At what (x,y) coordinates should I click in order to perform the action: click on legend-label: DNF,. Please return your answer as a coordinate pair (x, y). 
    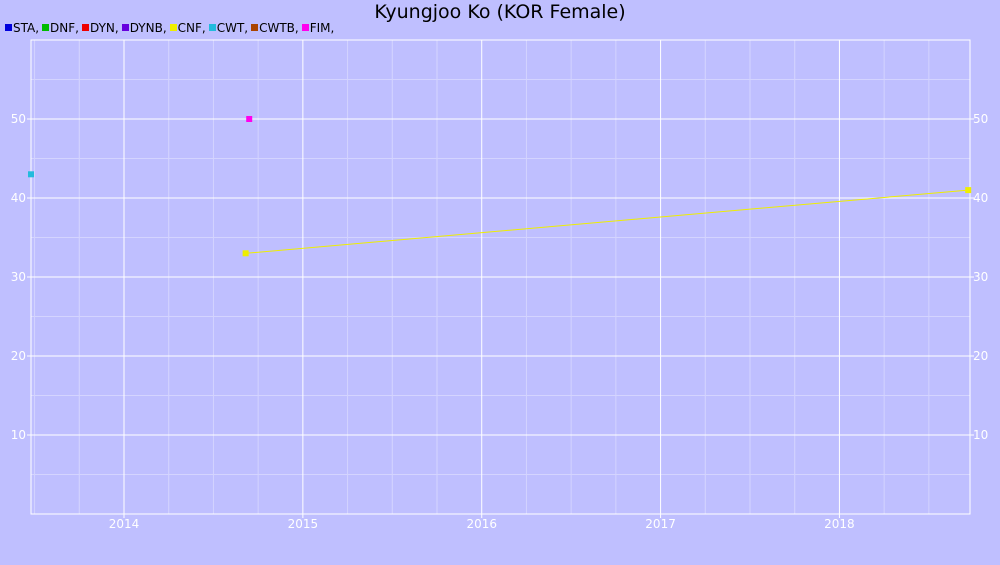
    Looking at the image, I should click on (64, 28).